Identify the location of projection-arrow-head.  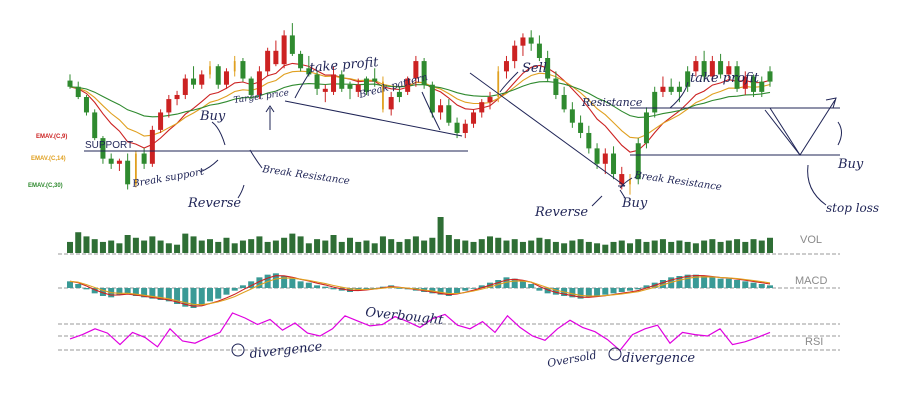
(831, 103).